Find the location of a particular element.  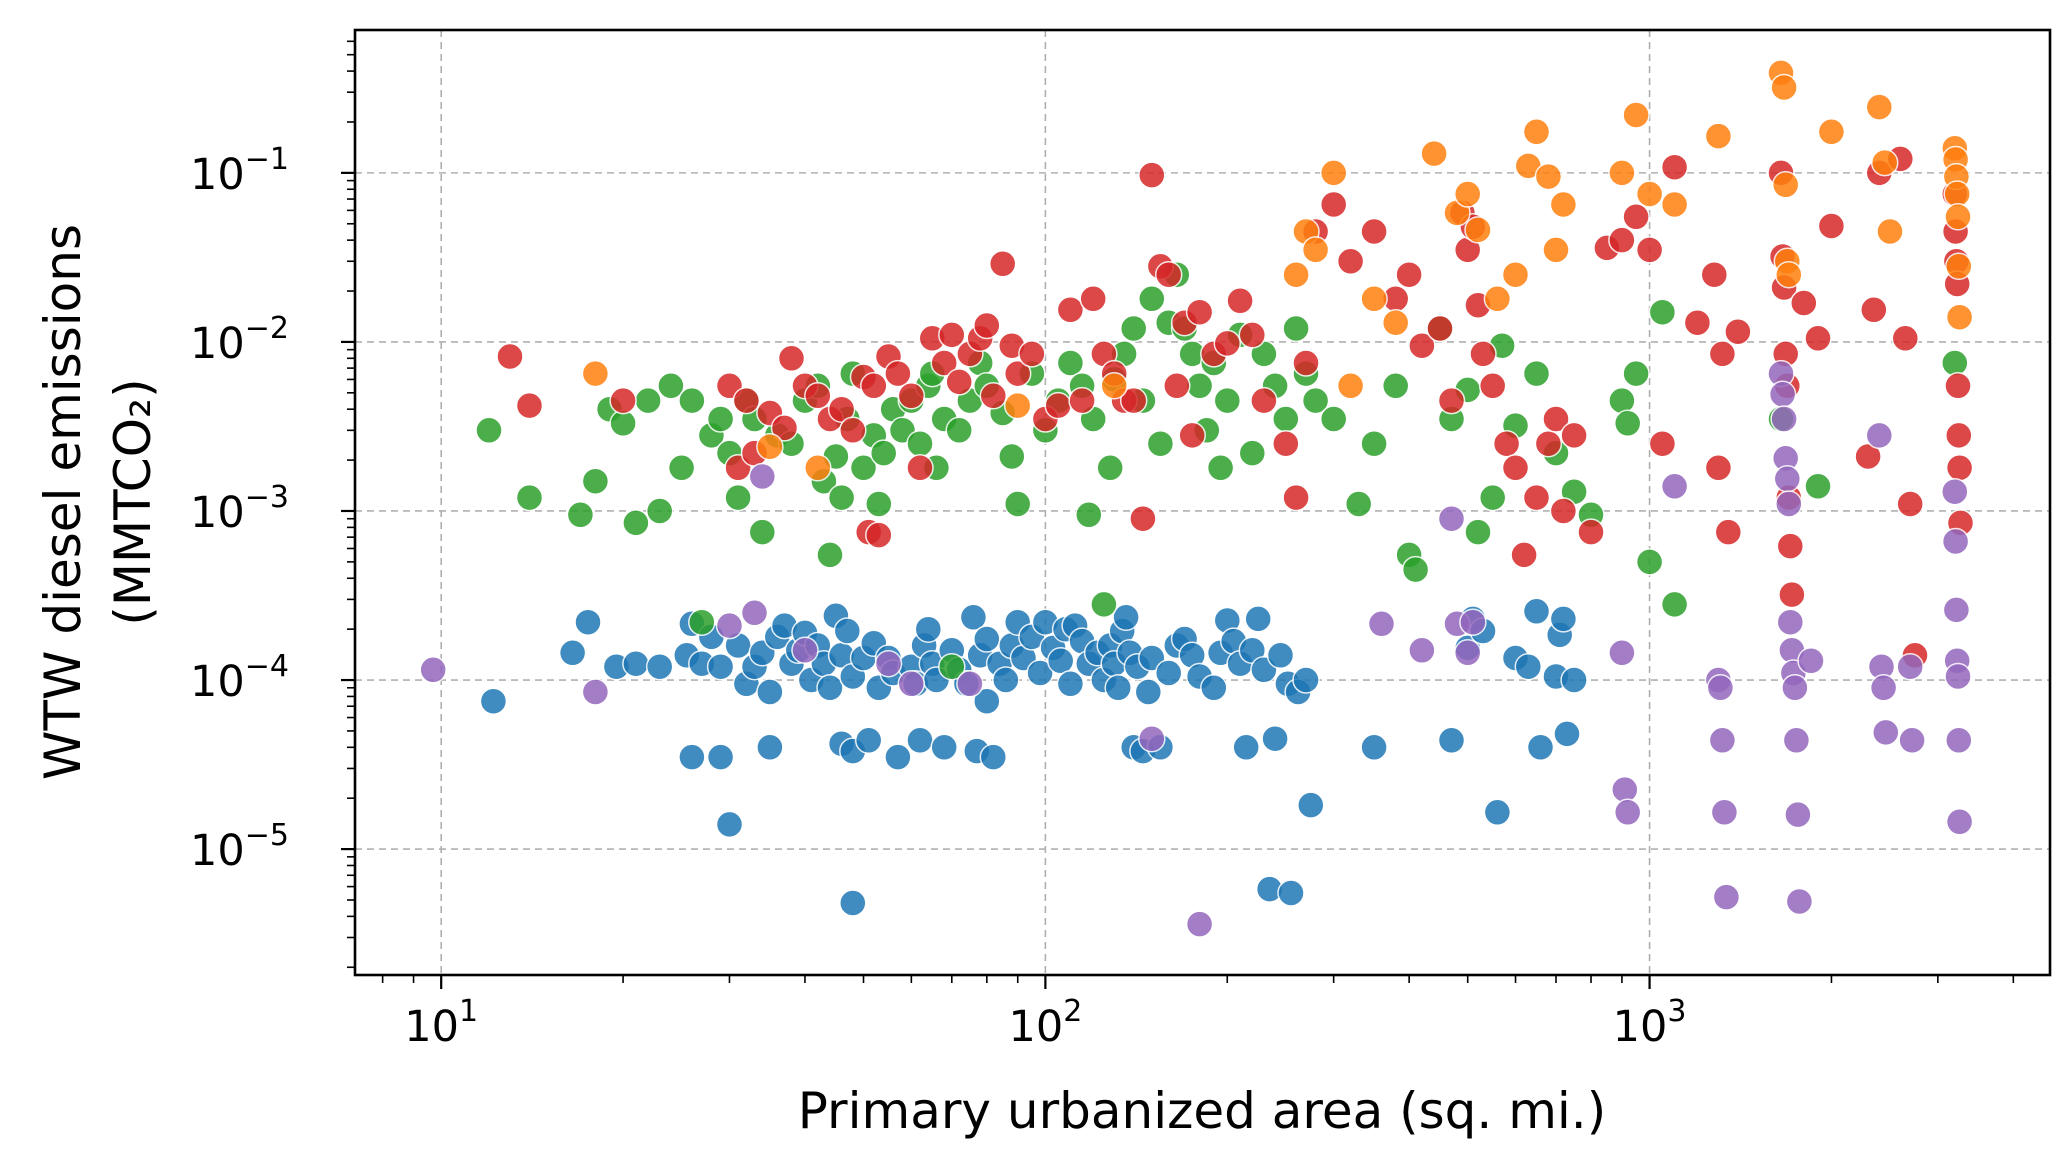

y-tick-label: 10−1 is located at coordinates (239, 171).